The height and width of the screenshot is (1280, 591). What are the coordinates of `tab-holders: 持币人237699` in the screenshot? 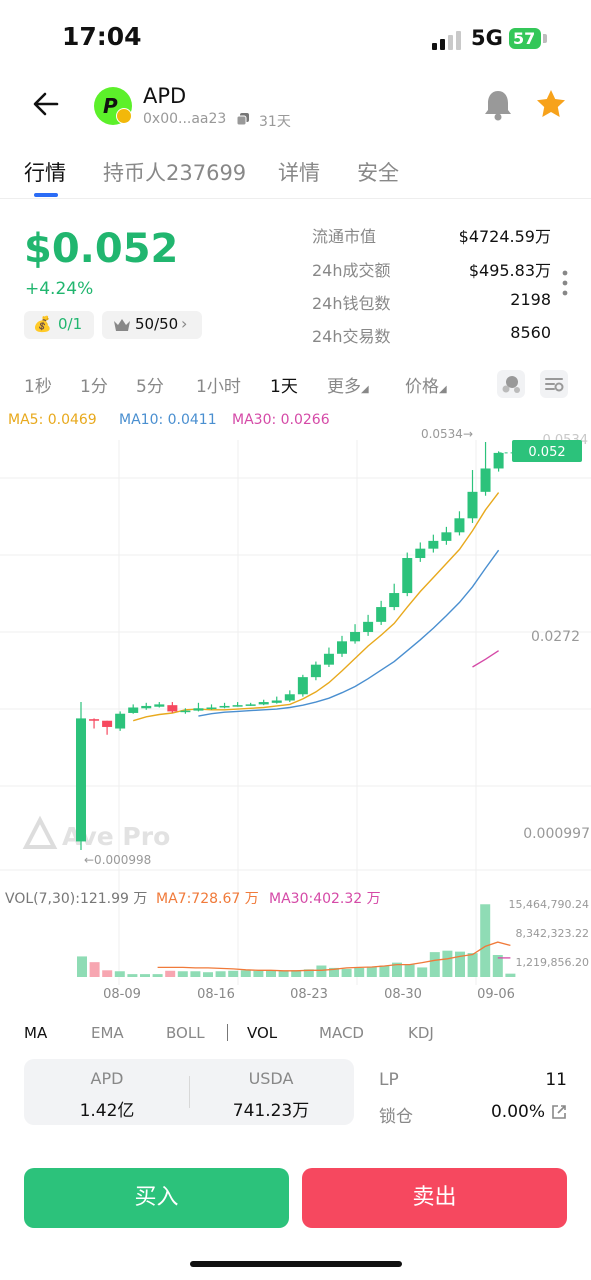 It's located at (175, 173).